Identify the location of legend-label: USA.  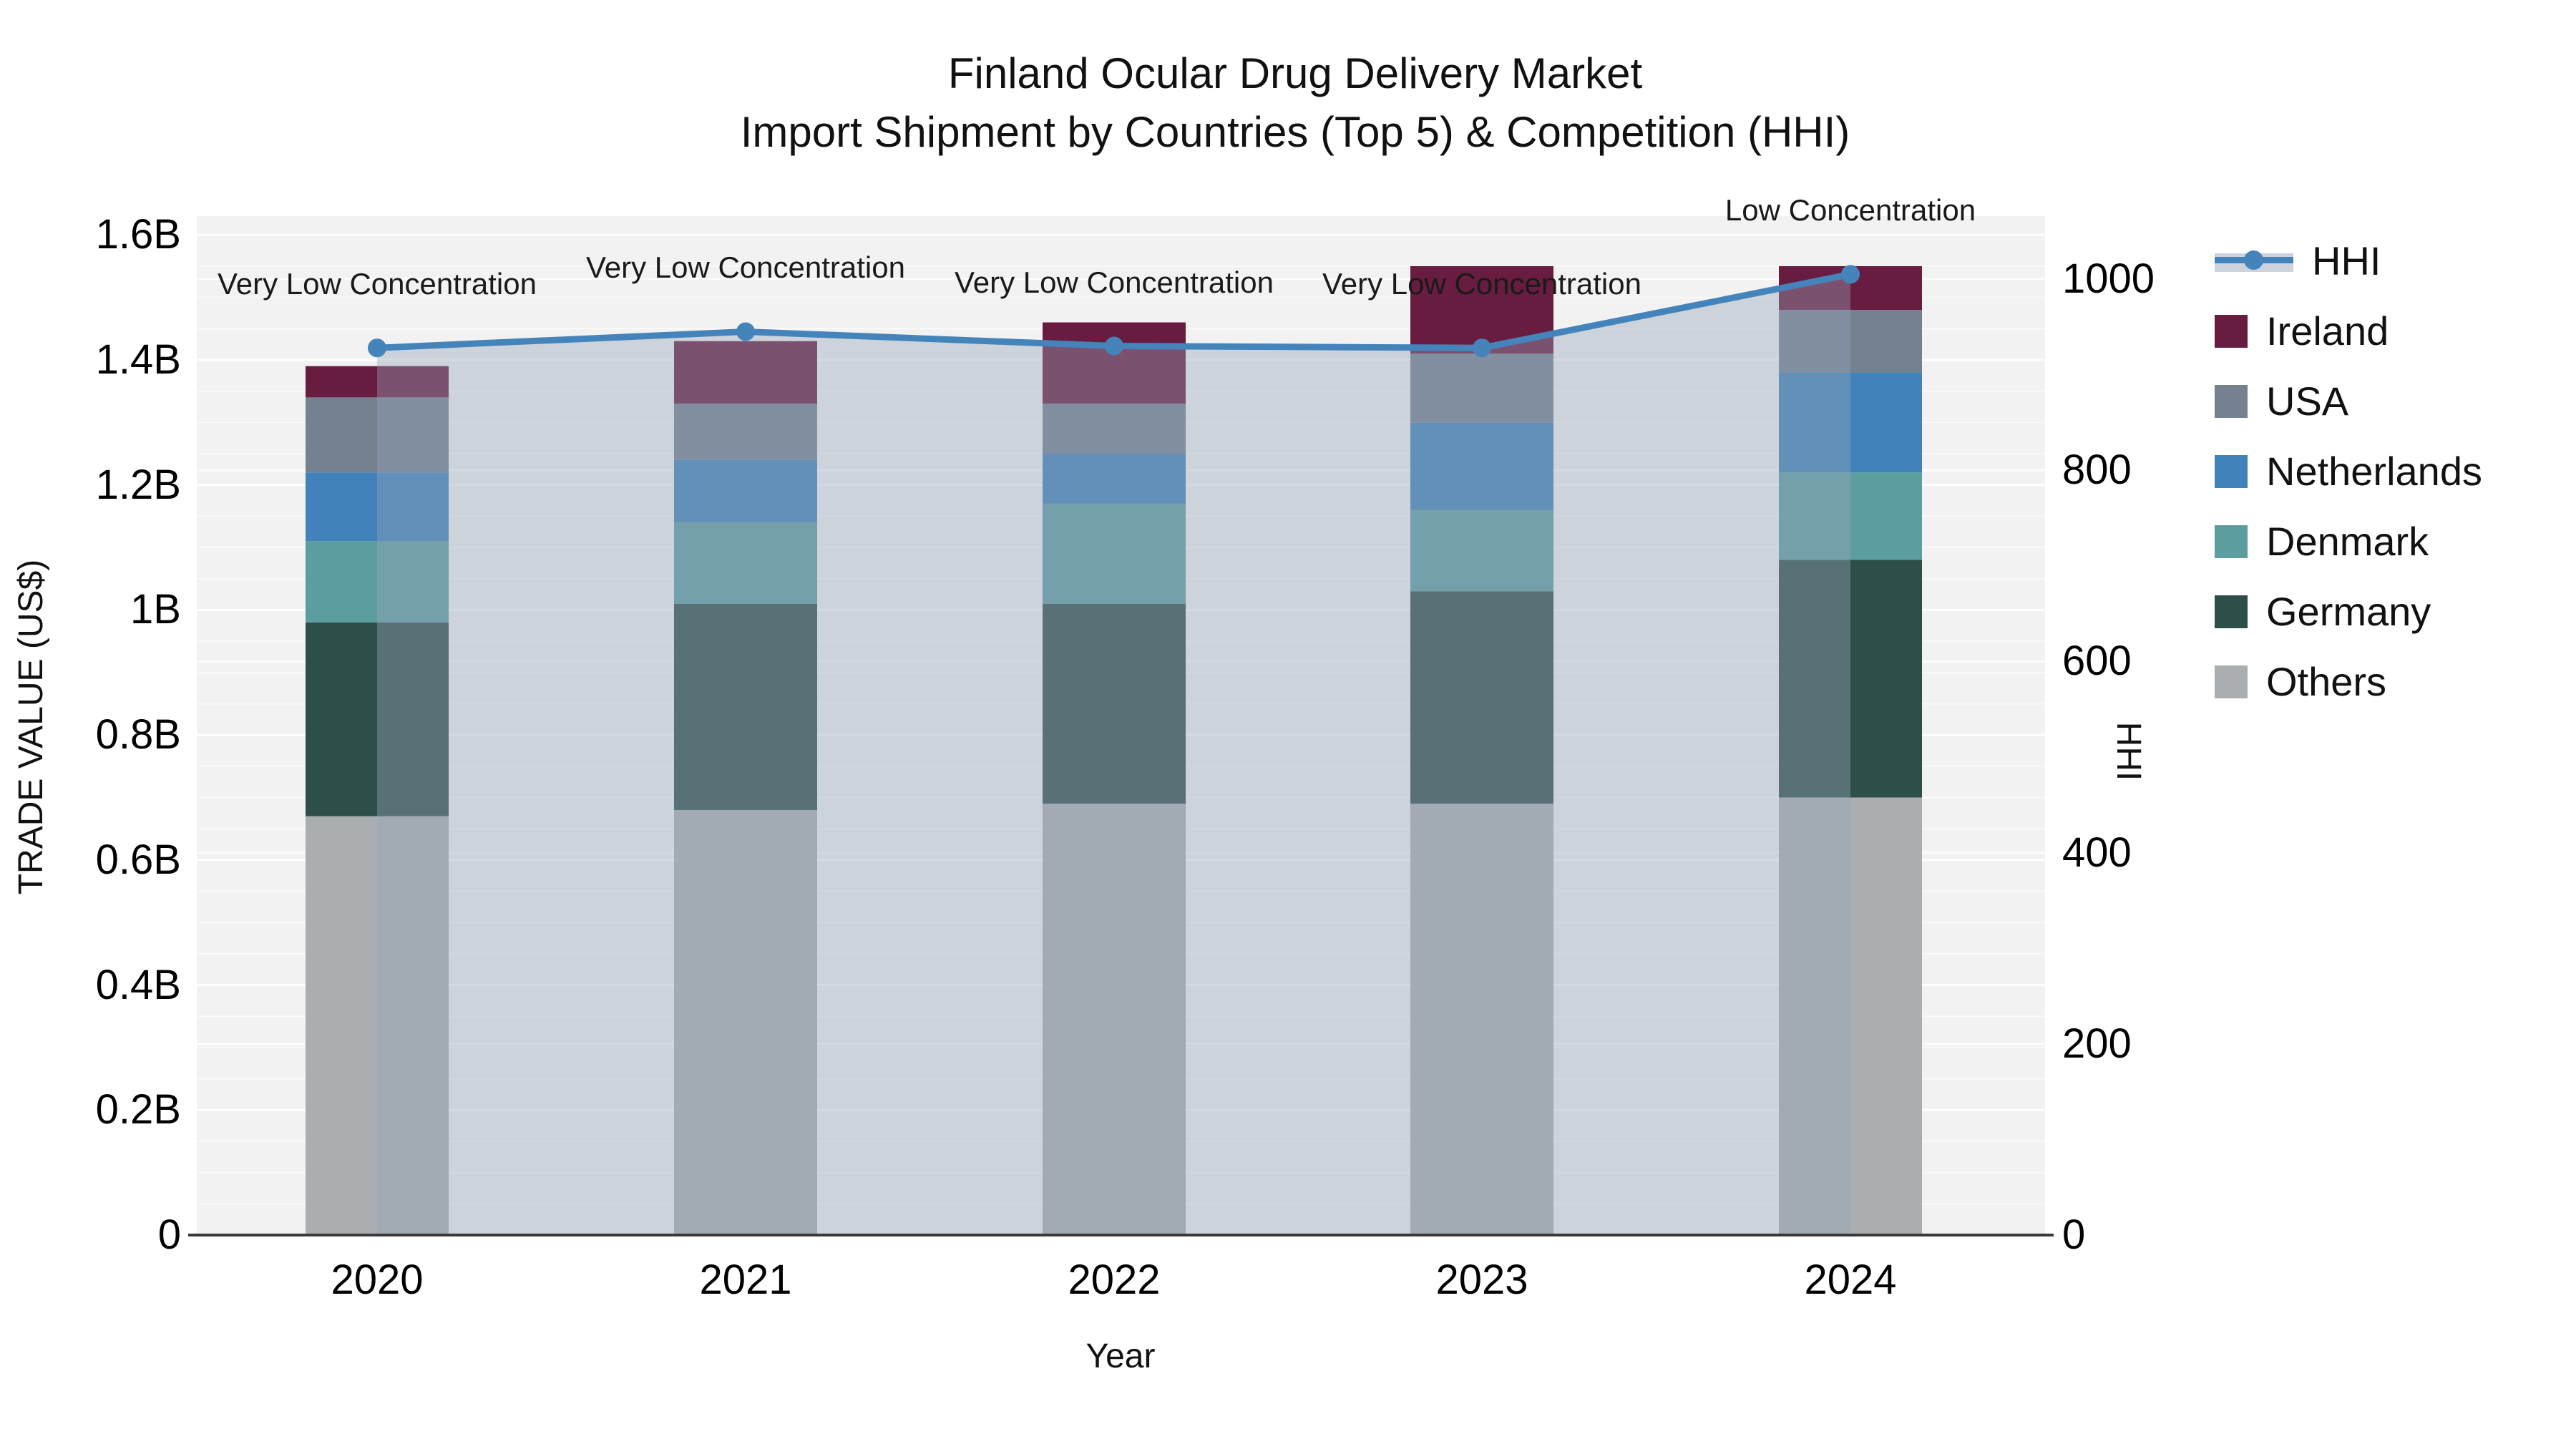
(2307, 401).